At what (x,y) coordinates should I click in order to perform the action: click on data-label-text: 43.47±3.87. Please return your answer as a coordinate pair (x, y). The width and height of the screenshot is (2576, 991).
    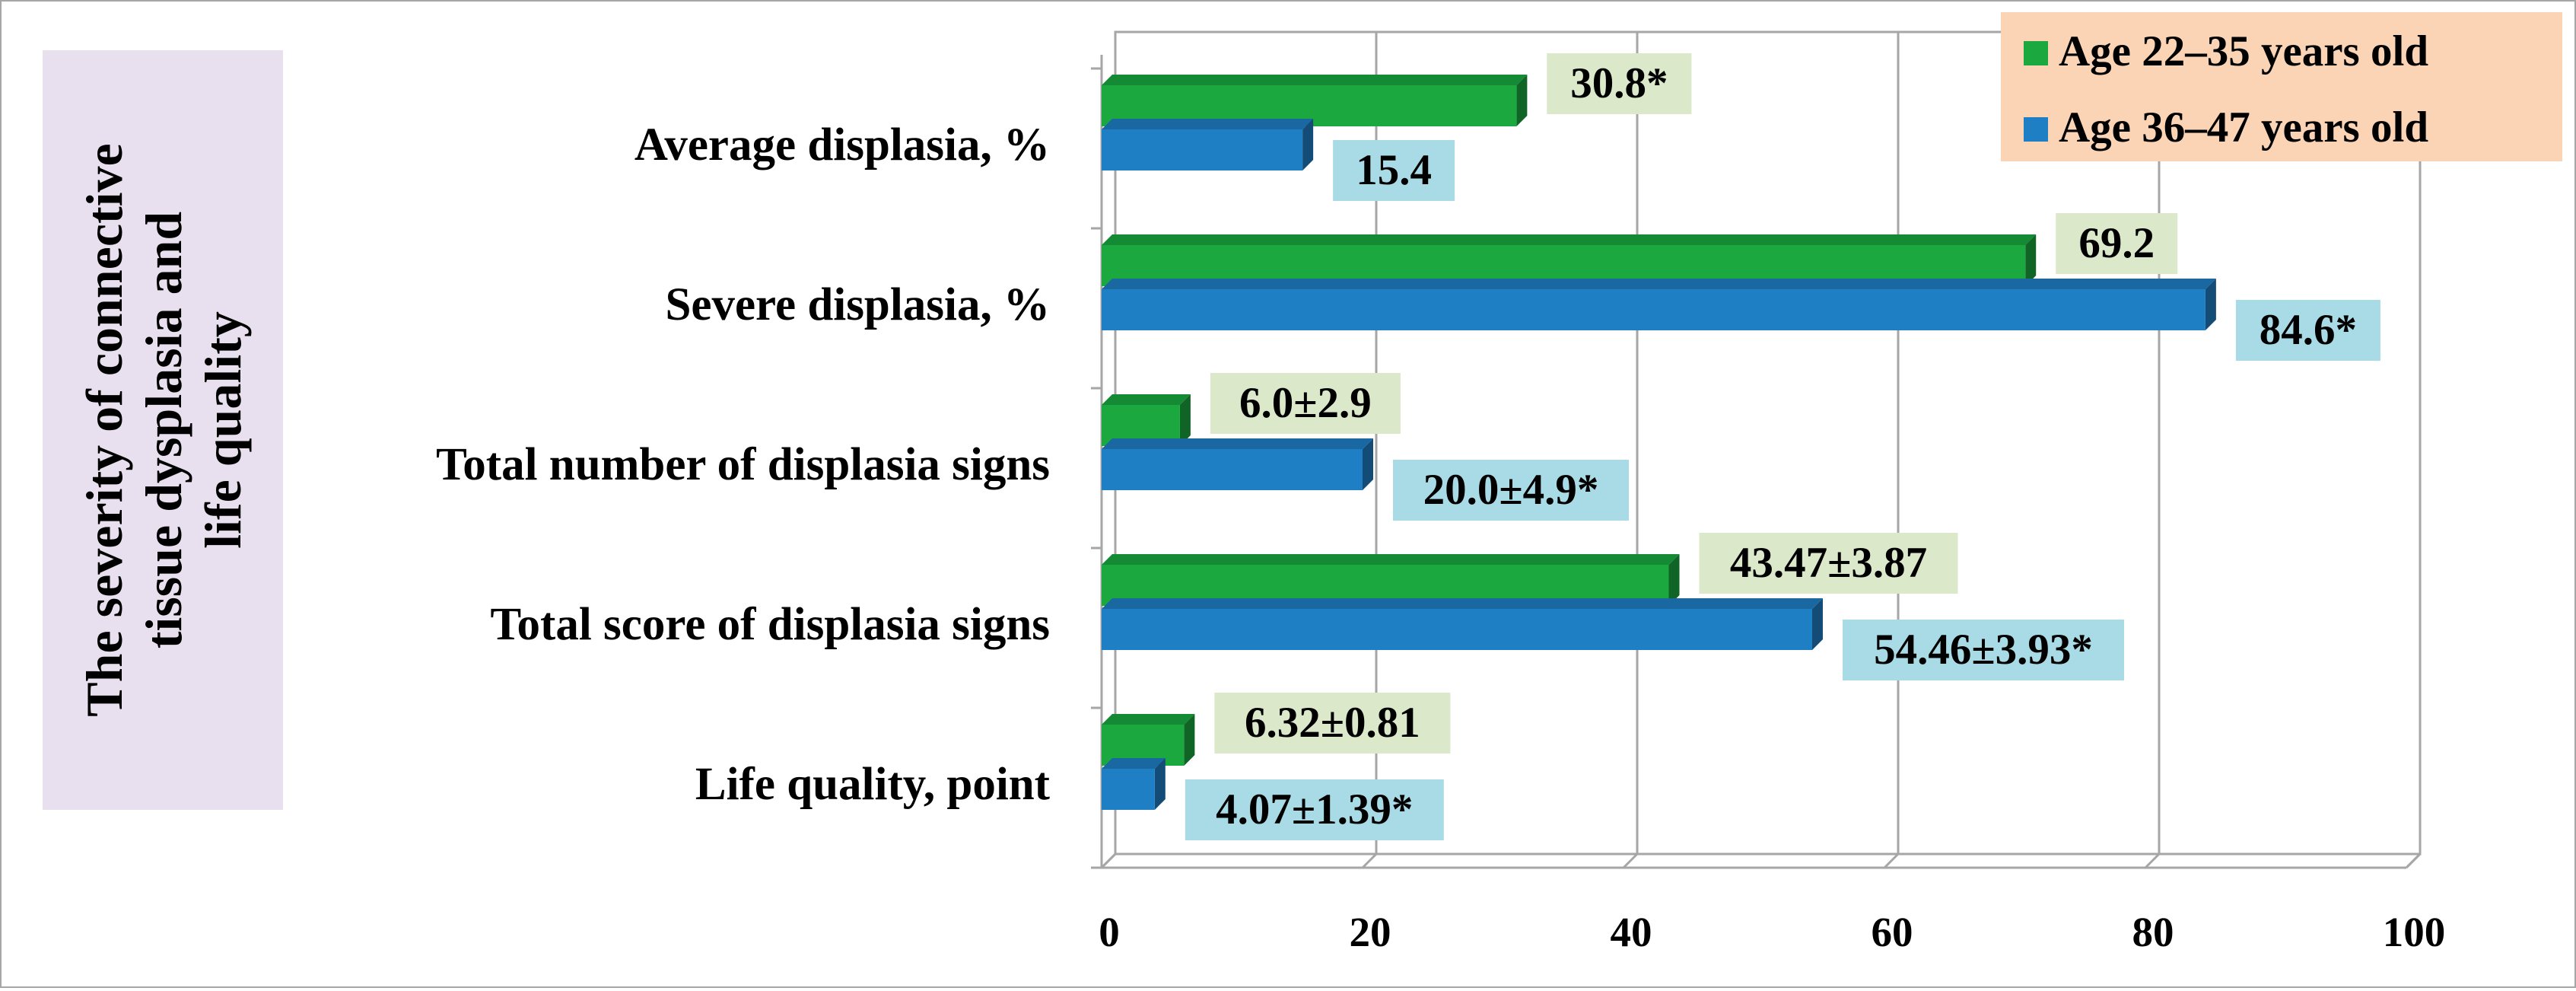
    Looking at the image, I should click on (1829, 563).